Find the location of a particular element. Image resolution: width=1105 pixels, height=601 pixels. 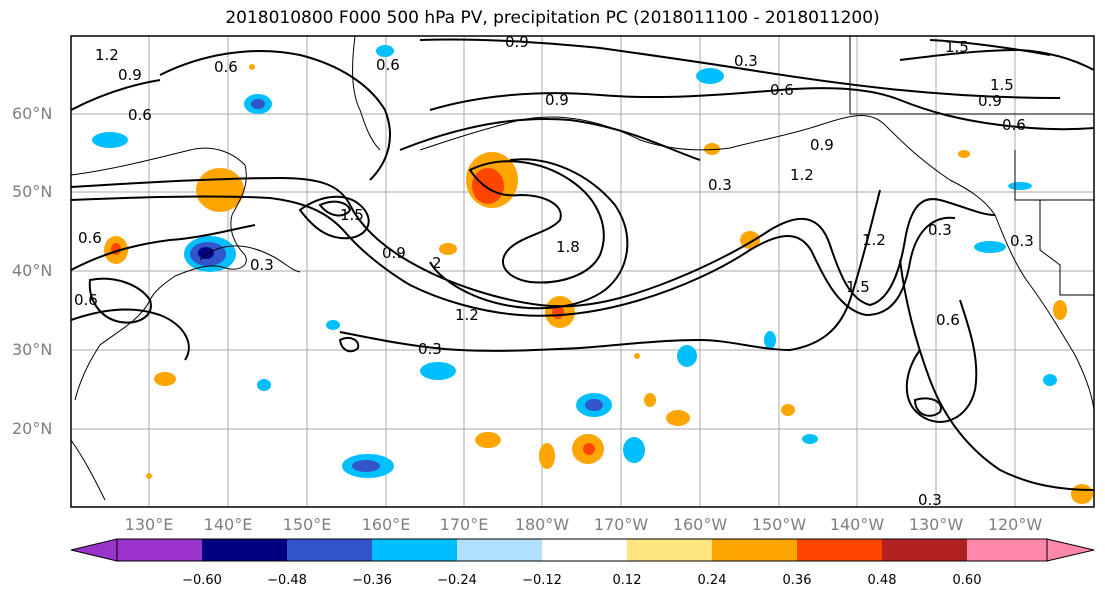

colorbar-extend-max is located at coordinates (1070, 550).